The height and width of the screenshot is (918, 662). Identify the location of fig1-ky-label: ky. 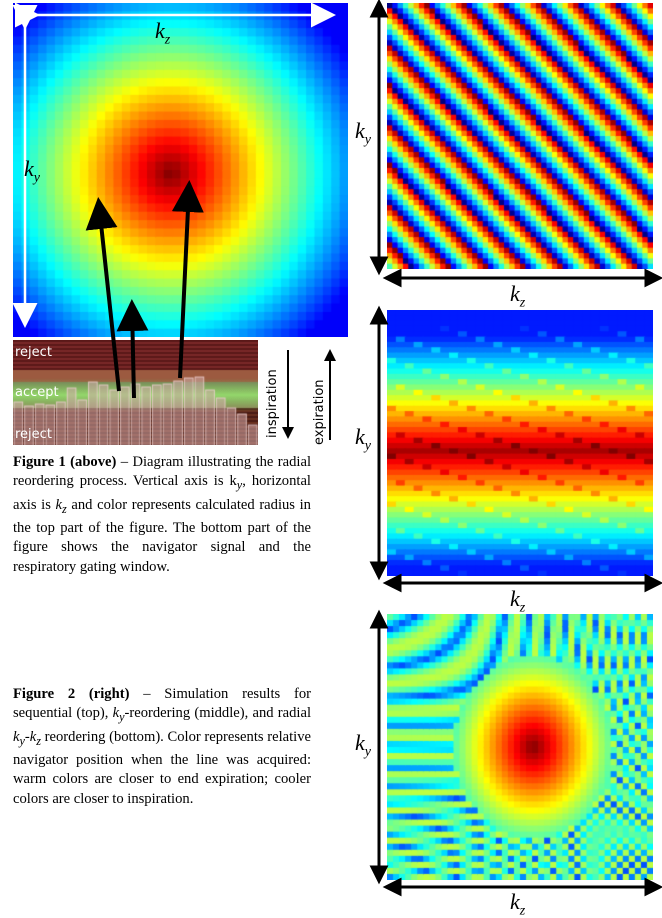
(32, 171).